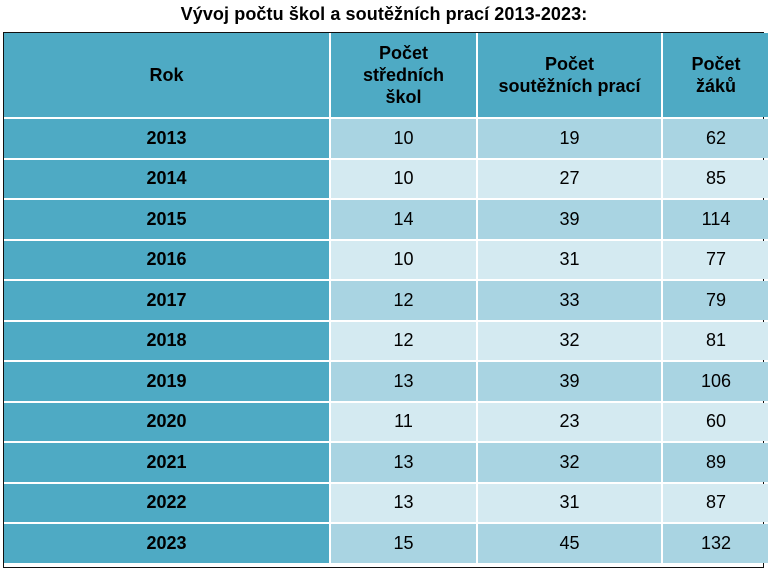 Image resolution: width=768 pixels, height=570 pixels. Describe the element at coordinates (716, 64) in the screenshot. I see `header-pocet-zaku-line1: Počet` at that location.